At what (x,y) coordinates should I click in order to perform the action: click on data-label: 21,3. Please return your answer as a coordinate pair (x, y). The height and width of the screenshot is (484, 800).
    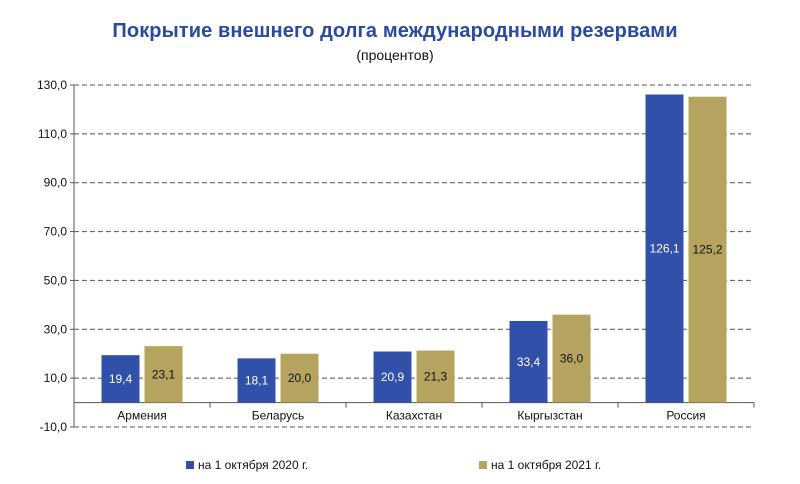
    Looking at the image, I should click on (436, 377).